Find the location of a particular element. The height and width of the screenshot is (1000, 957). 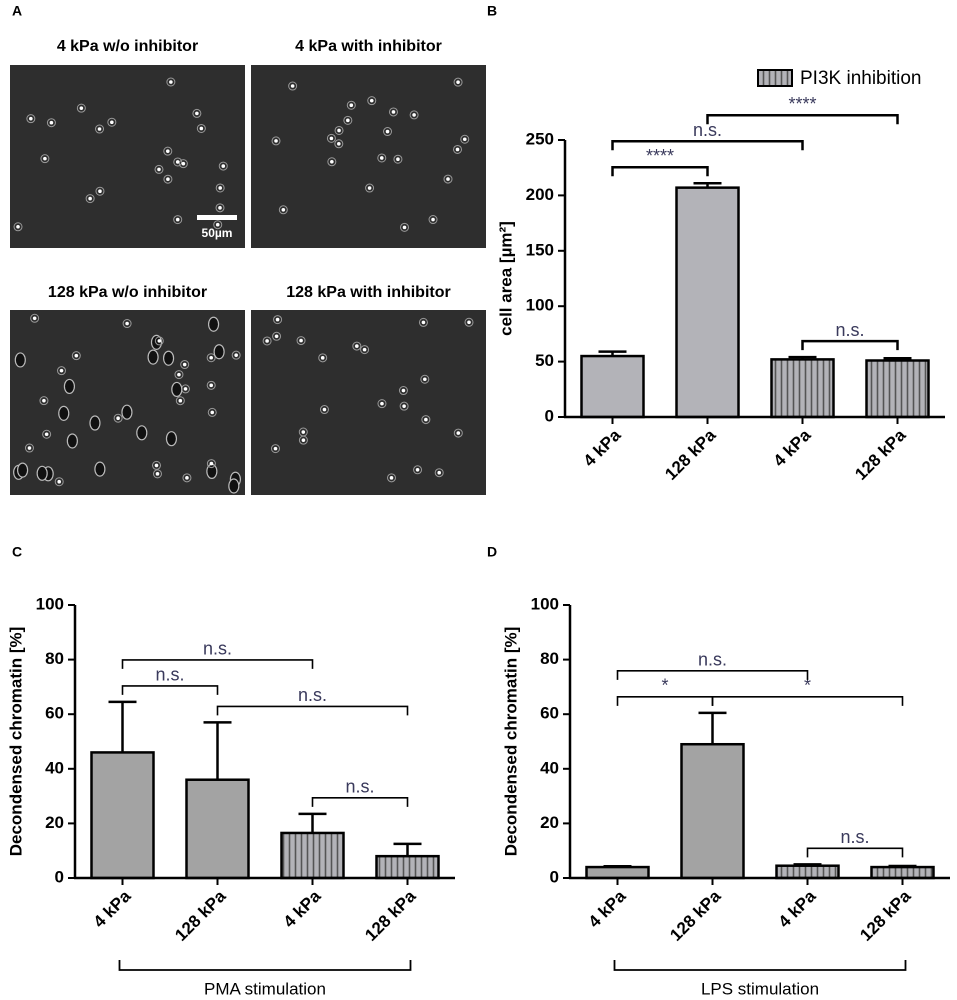

y-tick-label: 50 is located at coordinates (544, 360).